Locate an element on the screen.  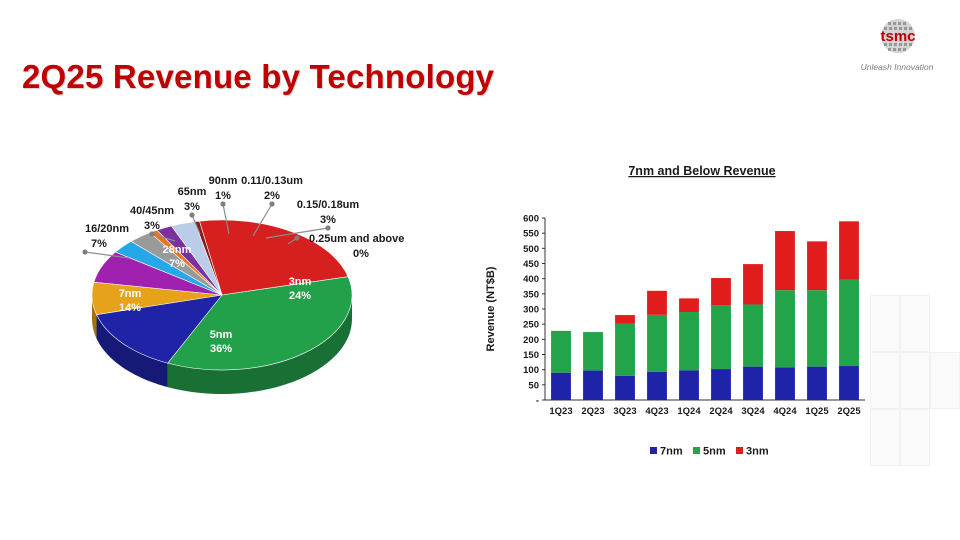
pie-leader-dot-40-45nm is located at coordinates (152, 234).